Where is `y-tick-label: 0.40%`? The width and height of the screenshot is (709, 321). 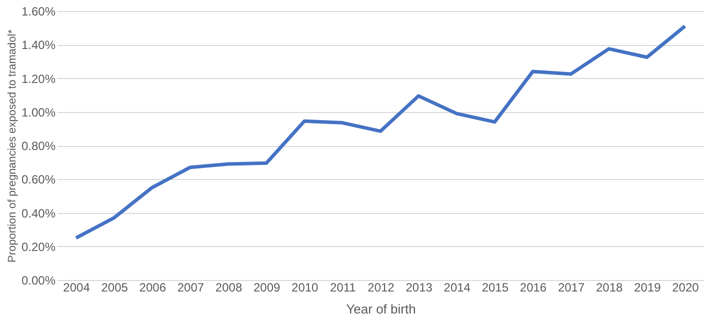
y-tick-label: 0.40% is located at coordinates (38, 213).